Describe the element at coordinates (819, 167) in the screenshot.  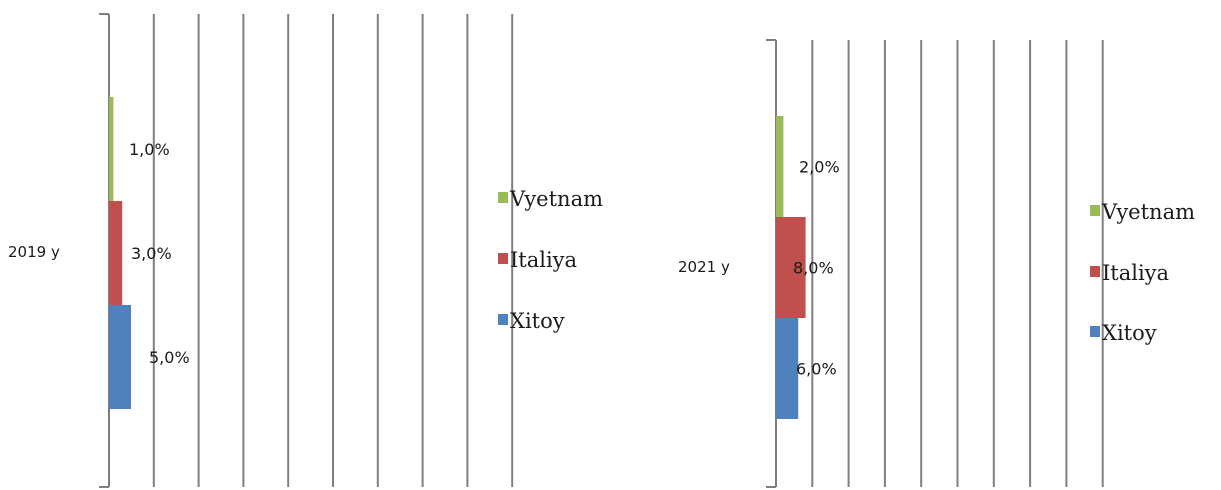
I see `data-label-vyetnam: 2,0%` at that location.